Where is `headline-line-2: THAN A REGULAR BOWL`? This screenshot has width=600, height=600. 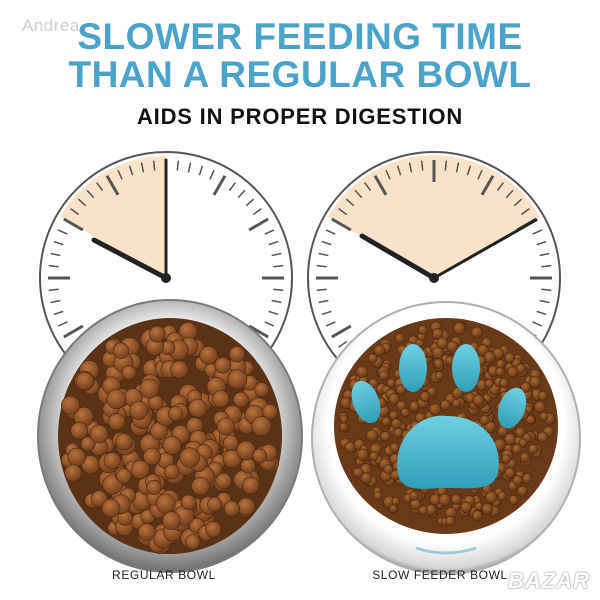
headline-line-2: THAN A REGULAR BOWL is located at coordinates (300, 74).